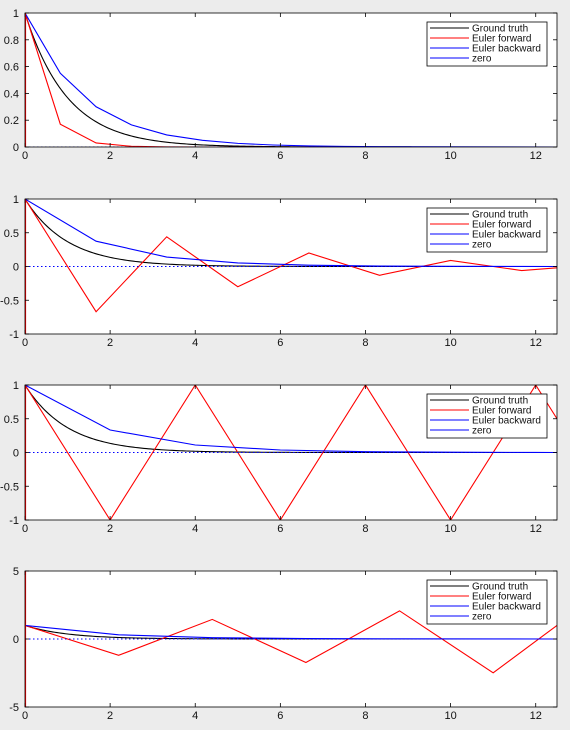 The image size is (570, 730). What do you see at coordinates (14, 708) in the screenshot?
I see `y-tick-label: -5` at bounding box center [14, 708].